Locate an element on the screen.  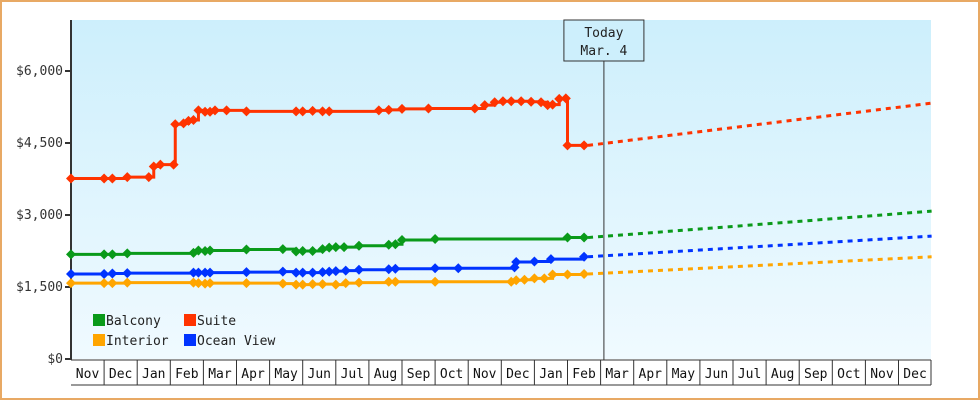
legend-label-interior: Interior is located at coordinates (137, 341).